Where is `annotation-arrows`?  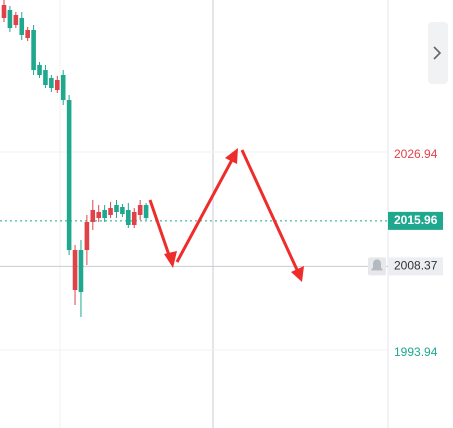 annotation-arrows is located at coordinates (226, 215).